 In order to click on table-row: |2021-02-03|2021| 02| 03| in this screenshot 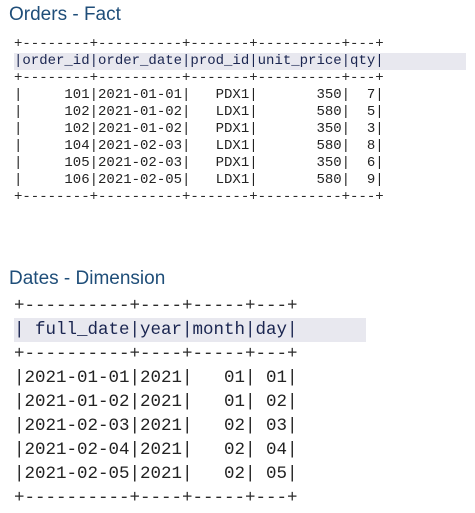, I will do `click(156, 426)`.